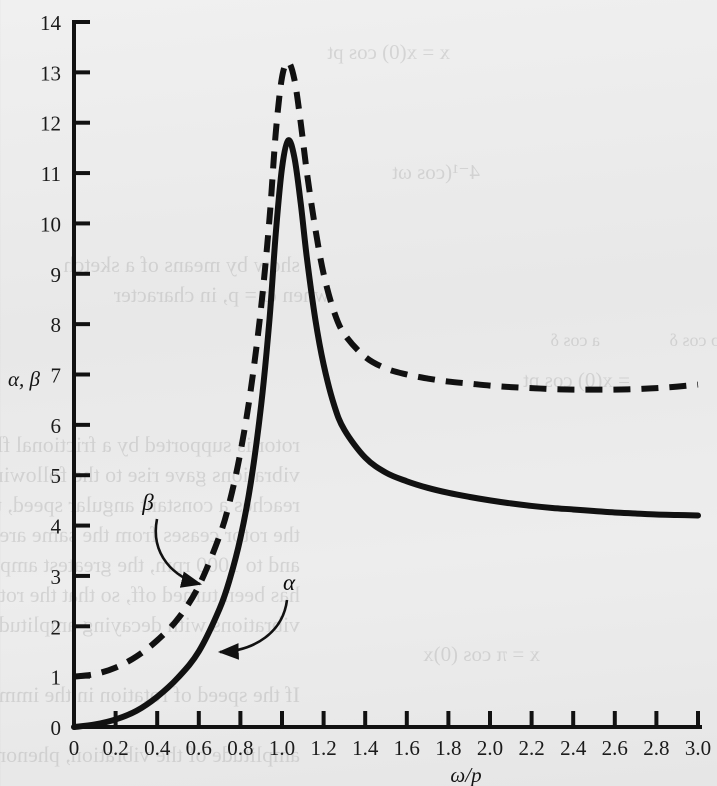 This screenshot has width=717, height=786. I want to click on alpha-curve-label: α, so click(289, 582).